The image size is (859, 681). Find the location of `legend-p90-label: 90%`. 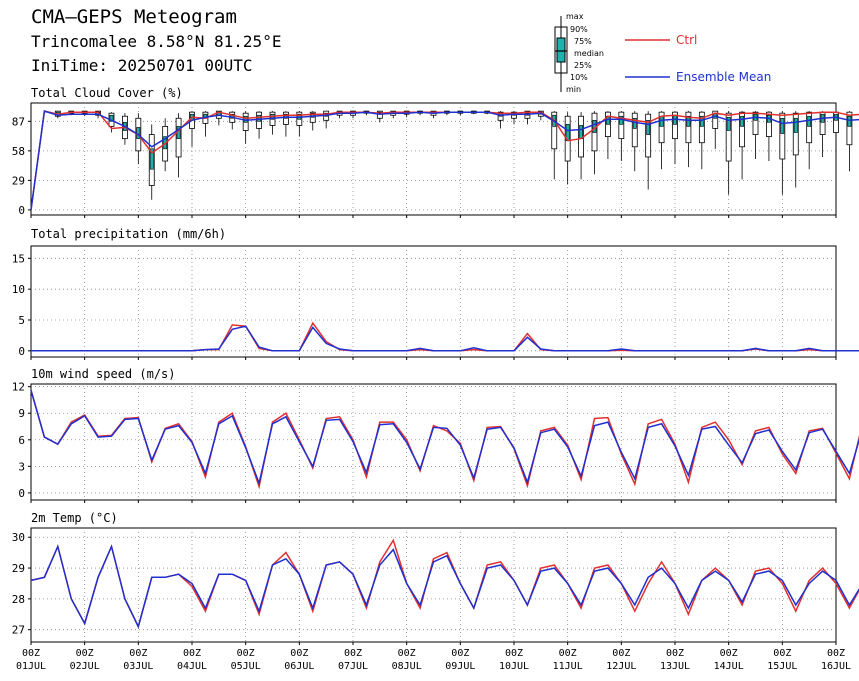

legend-p90-label: 90% is located at coordinates (579, 29).